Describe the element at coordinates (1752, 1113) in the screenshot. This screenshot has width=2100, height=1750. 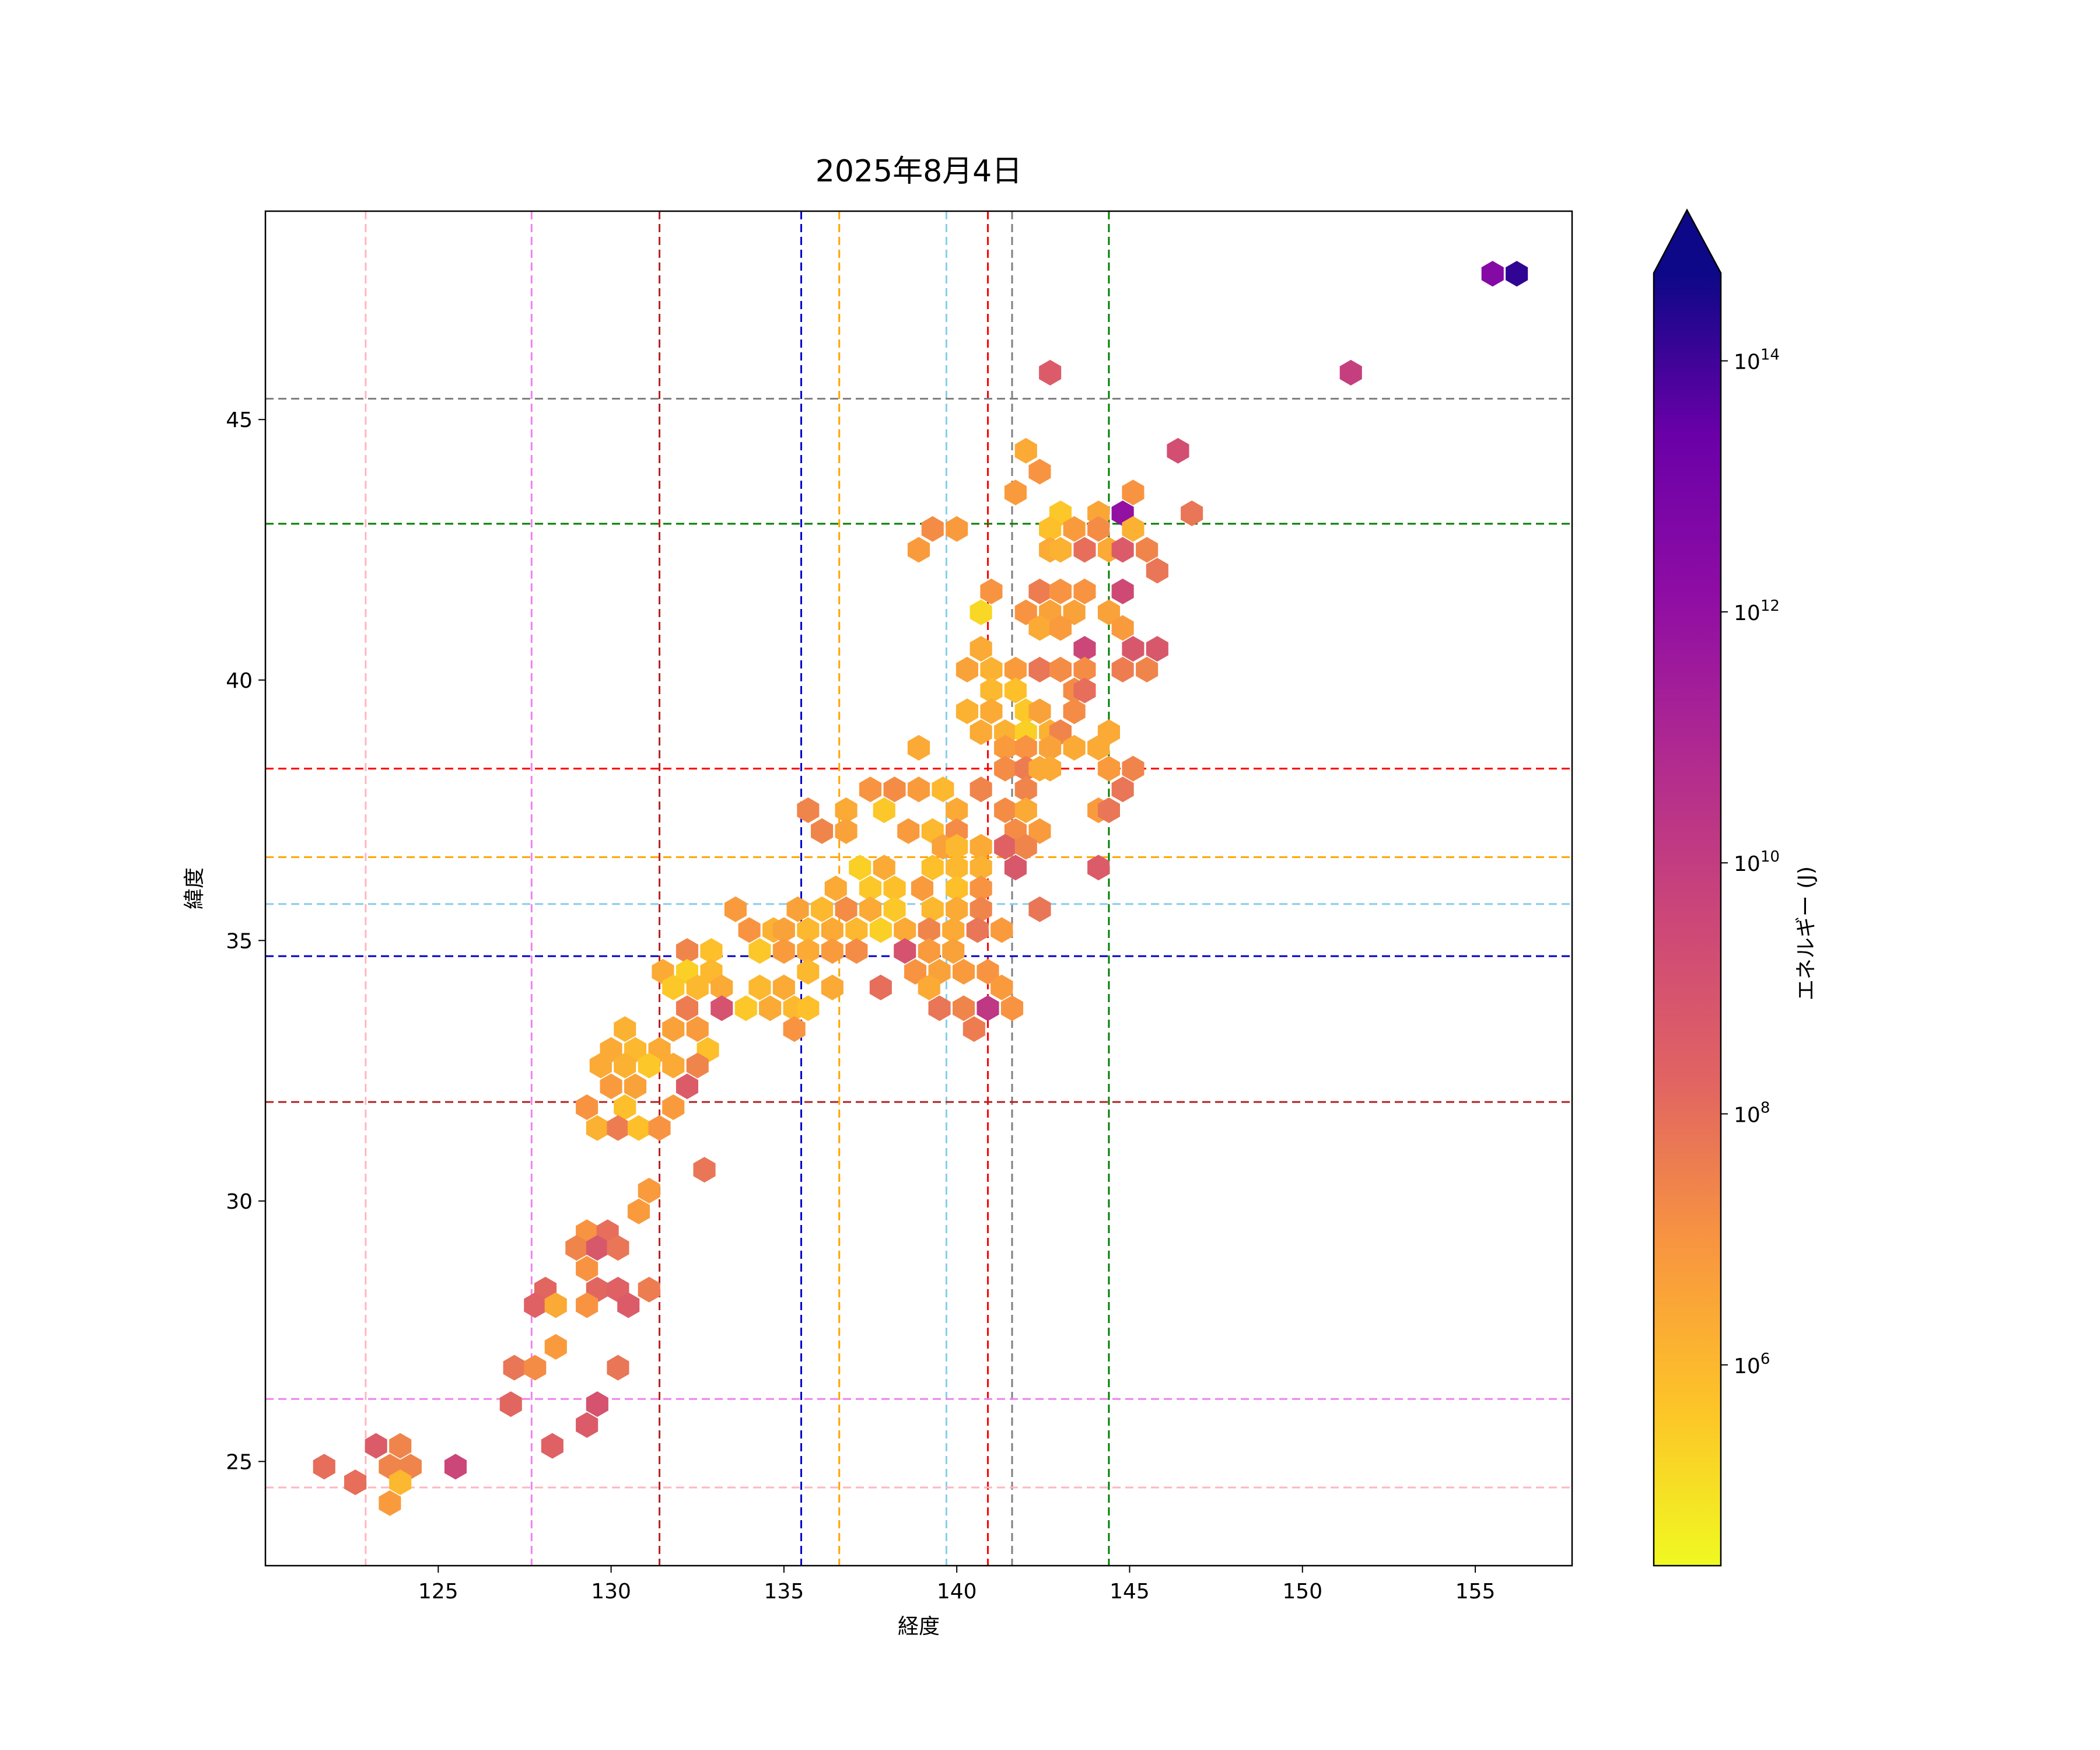
I see `colorbar-tick-label: 108` at that location.